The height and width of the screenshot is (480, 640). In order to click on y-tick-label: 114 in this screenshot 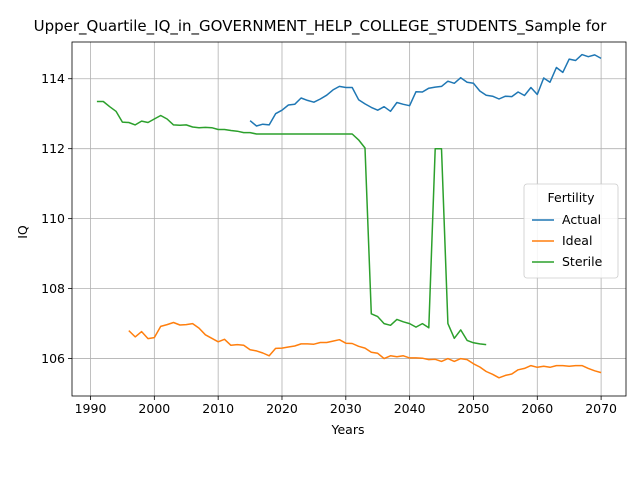, I will do `click(53, 78)`.